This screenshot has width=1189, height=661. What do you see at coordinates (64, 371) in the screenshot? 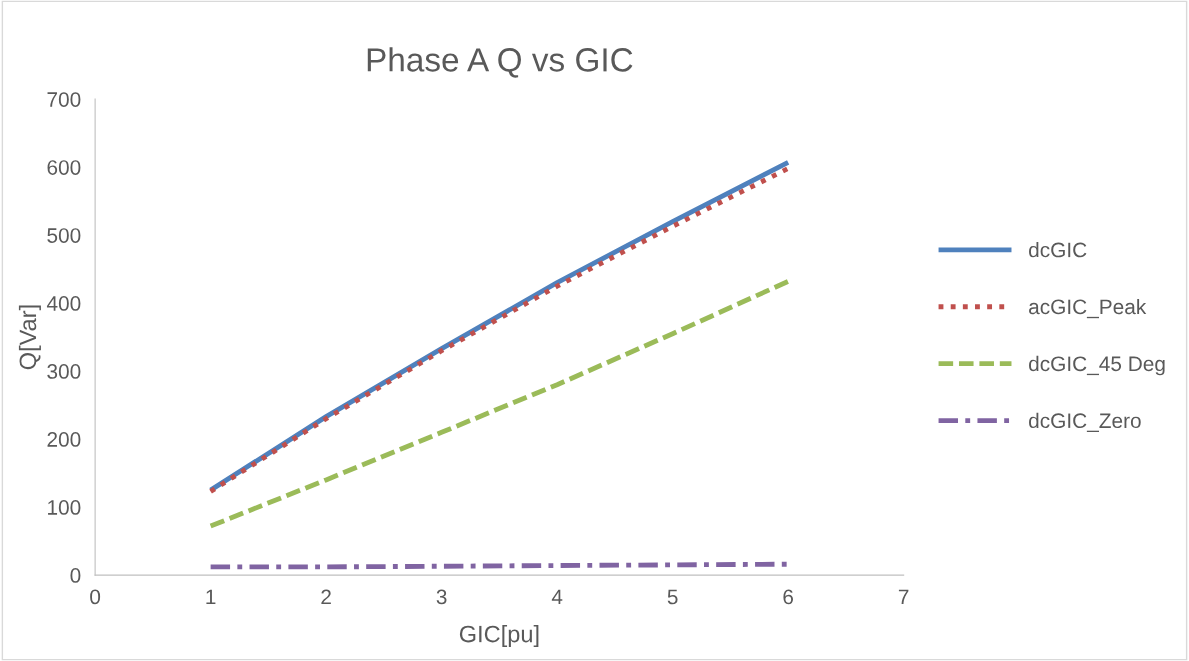
I see `y-tick-label: 300` at bounding box center [64, 371].